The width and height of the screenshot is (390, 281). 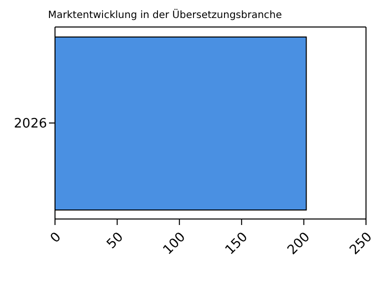 I want to click on y-tick-label: 2026, so click(x=30, y=124).